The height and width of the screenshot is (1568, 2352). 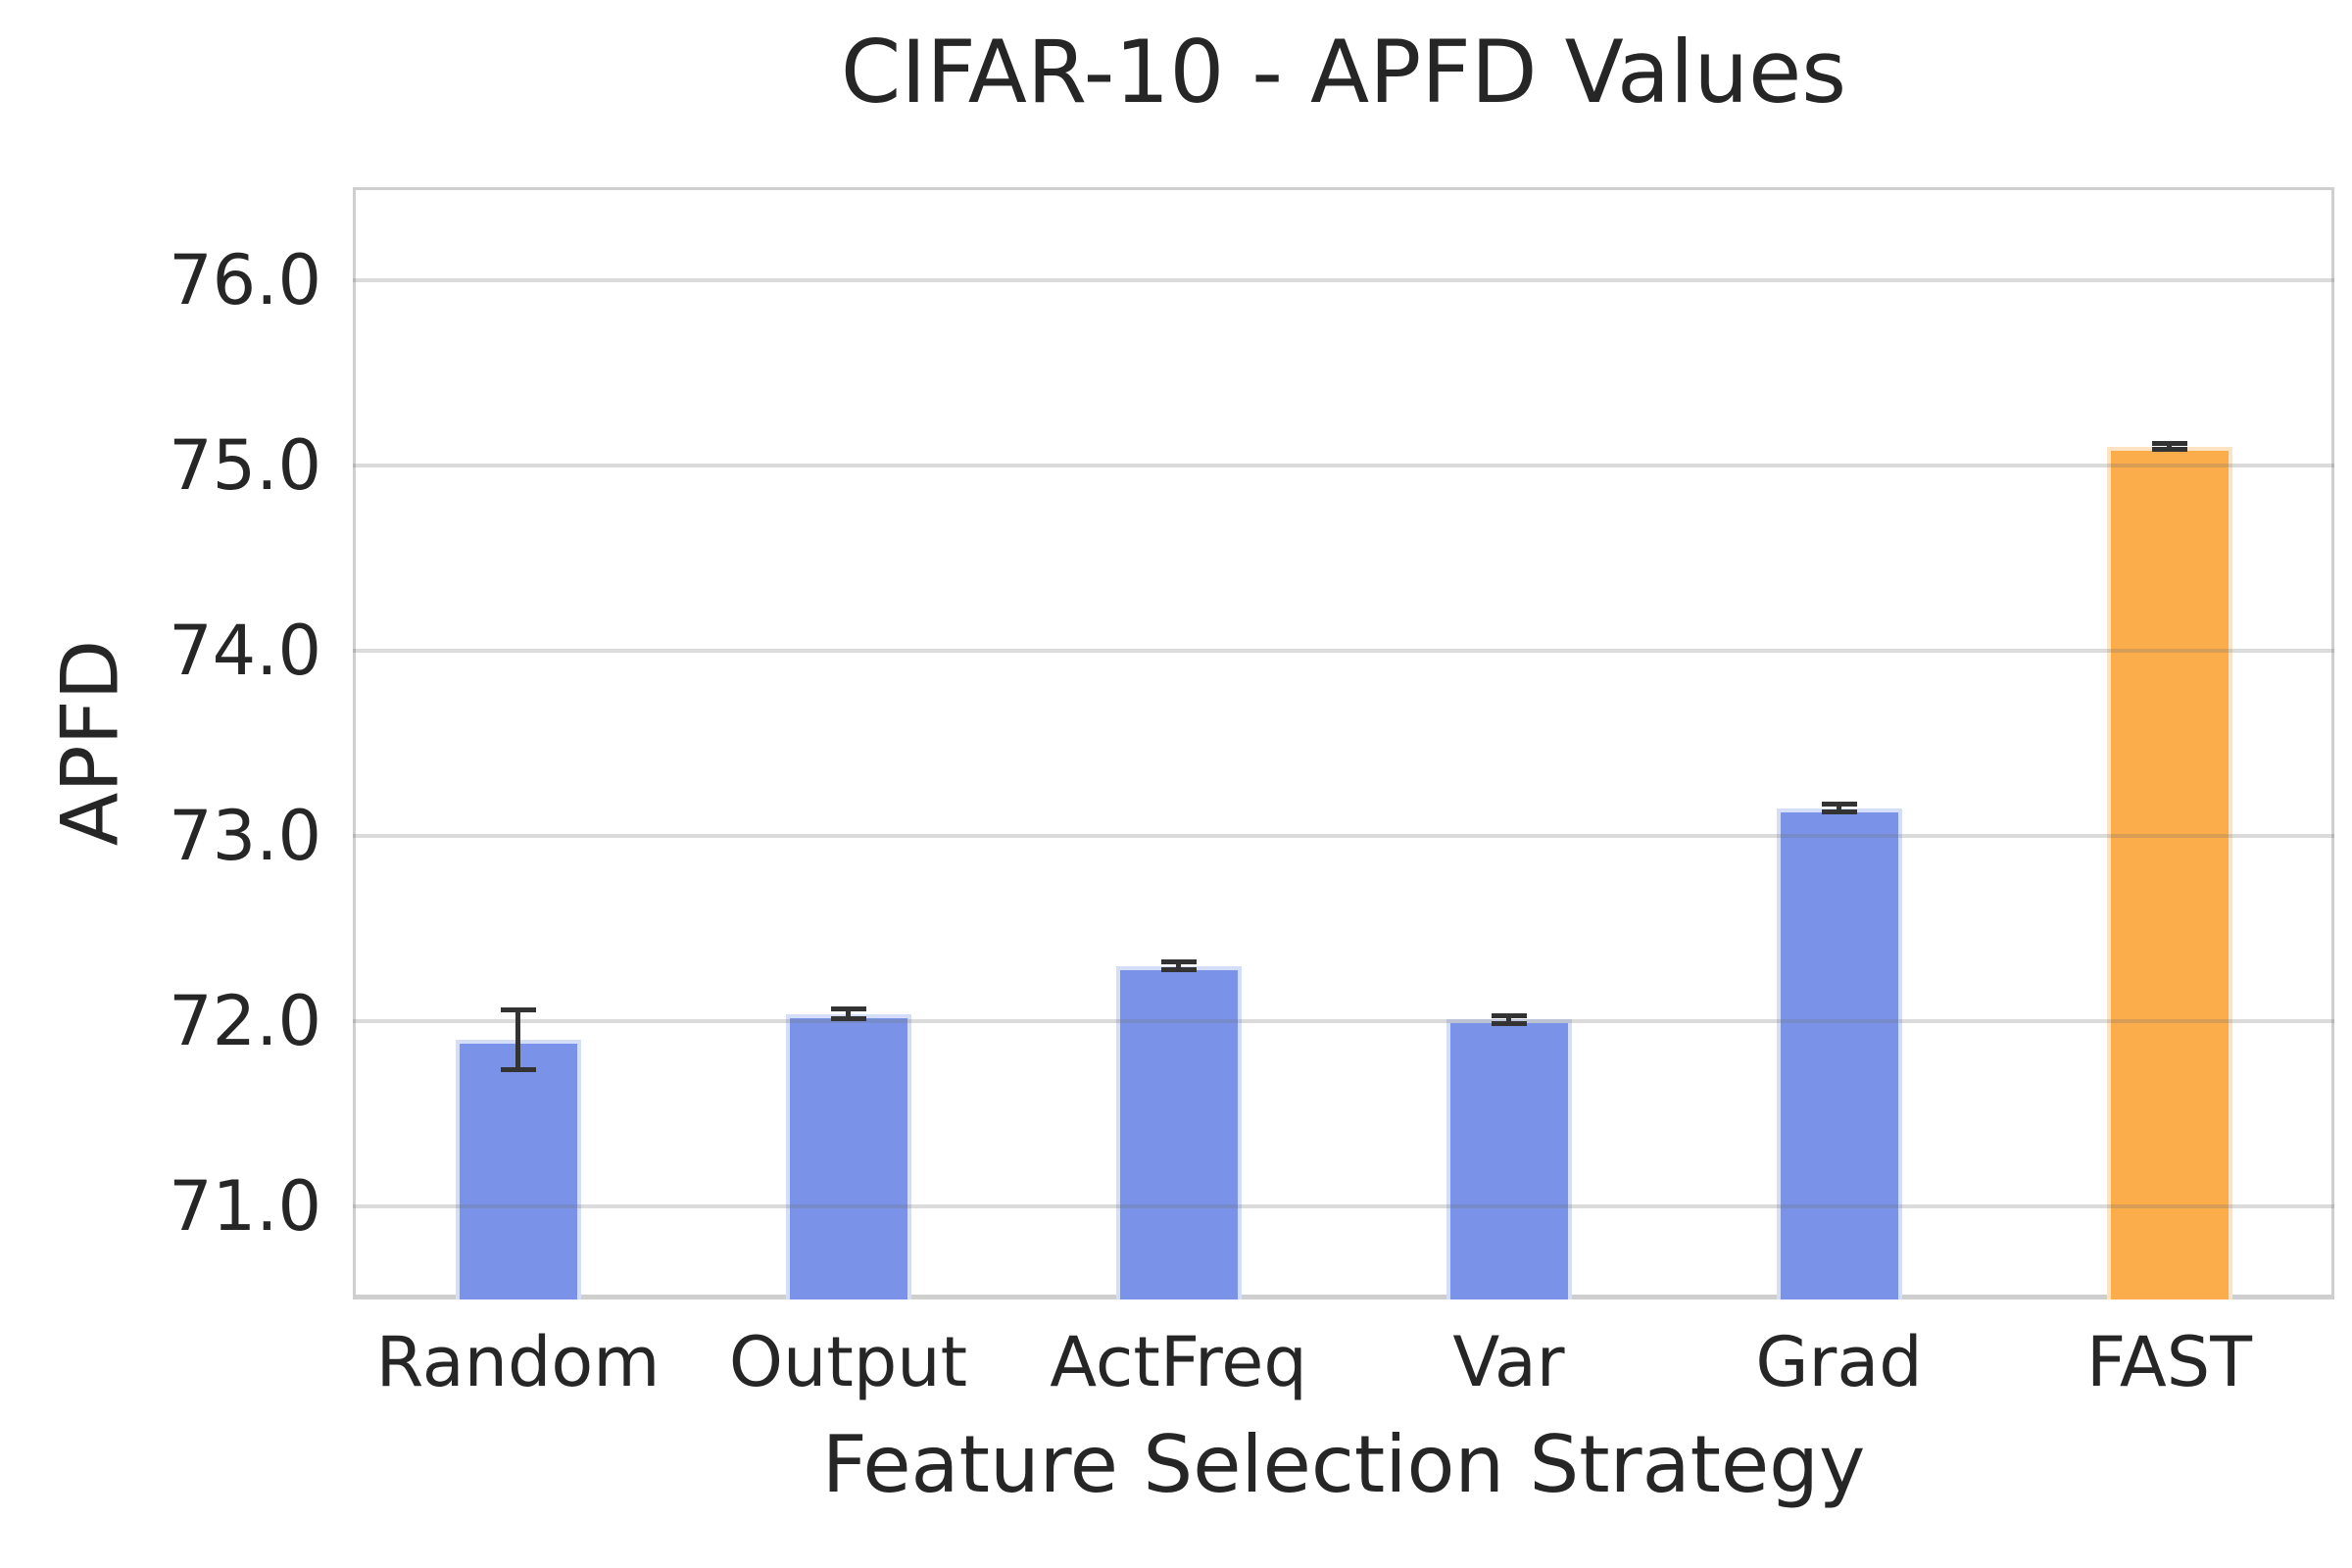 What do you see at coordinates (848, 1156) in the screenshot?
I see `bar-output` at bounding box center [848, 1156].